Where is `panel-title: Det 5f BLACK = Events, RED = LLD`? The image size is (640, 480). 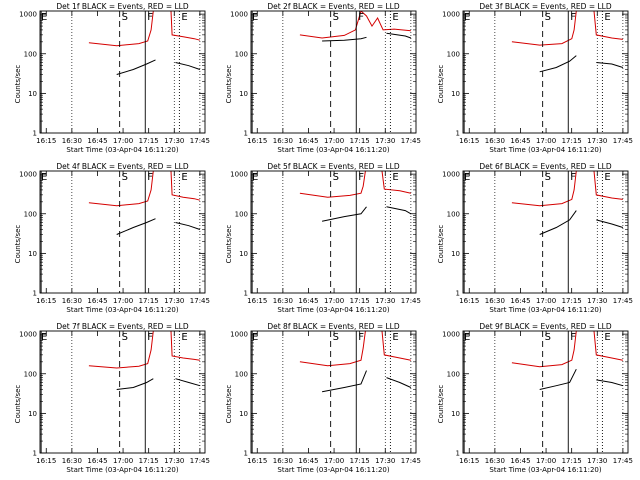
panel-title: Det 5f BLACK = Events, RED = LLD is located at coordinates (333, 166).